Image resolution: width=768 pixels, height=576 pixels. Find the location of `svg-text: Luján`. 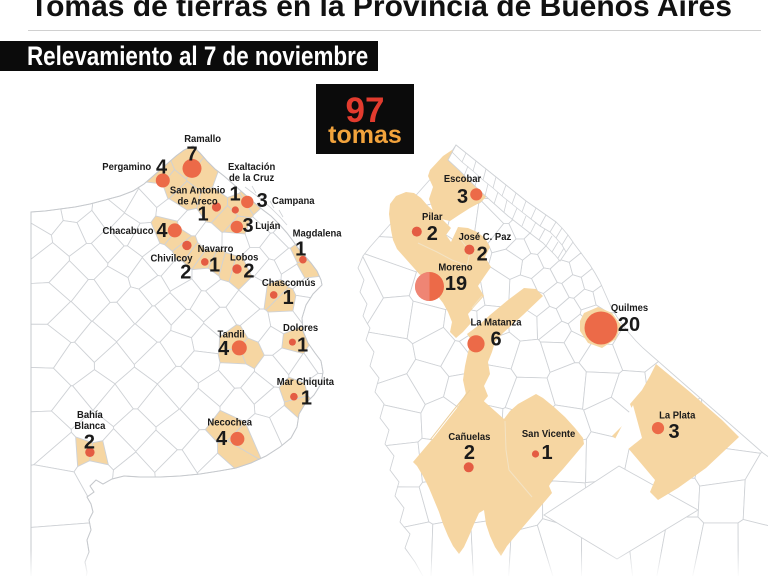

svg-text: Luján is located at coordinates (267, 226).